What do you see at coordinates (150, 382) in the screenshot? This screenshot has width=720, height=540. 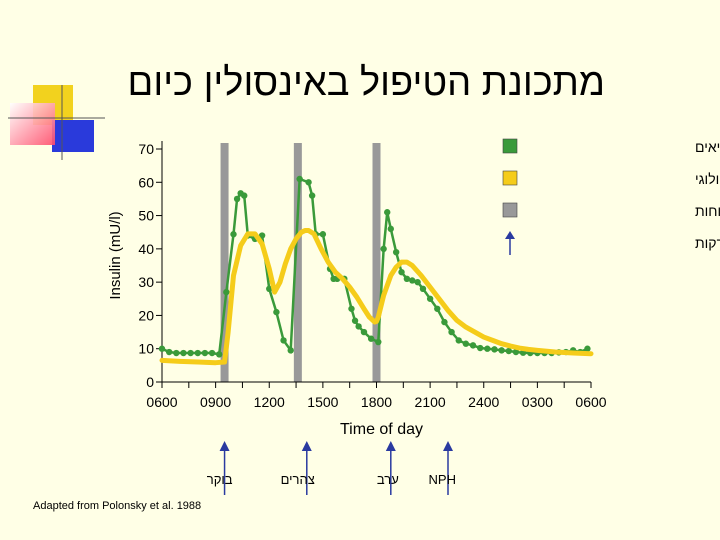 I see `y-tick-label: 0` at bounding box center [150, 382].